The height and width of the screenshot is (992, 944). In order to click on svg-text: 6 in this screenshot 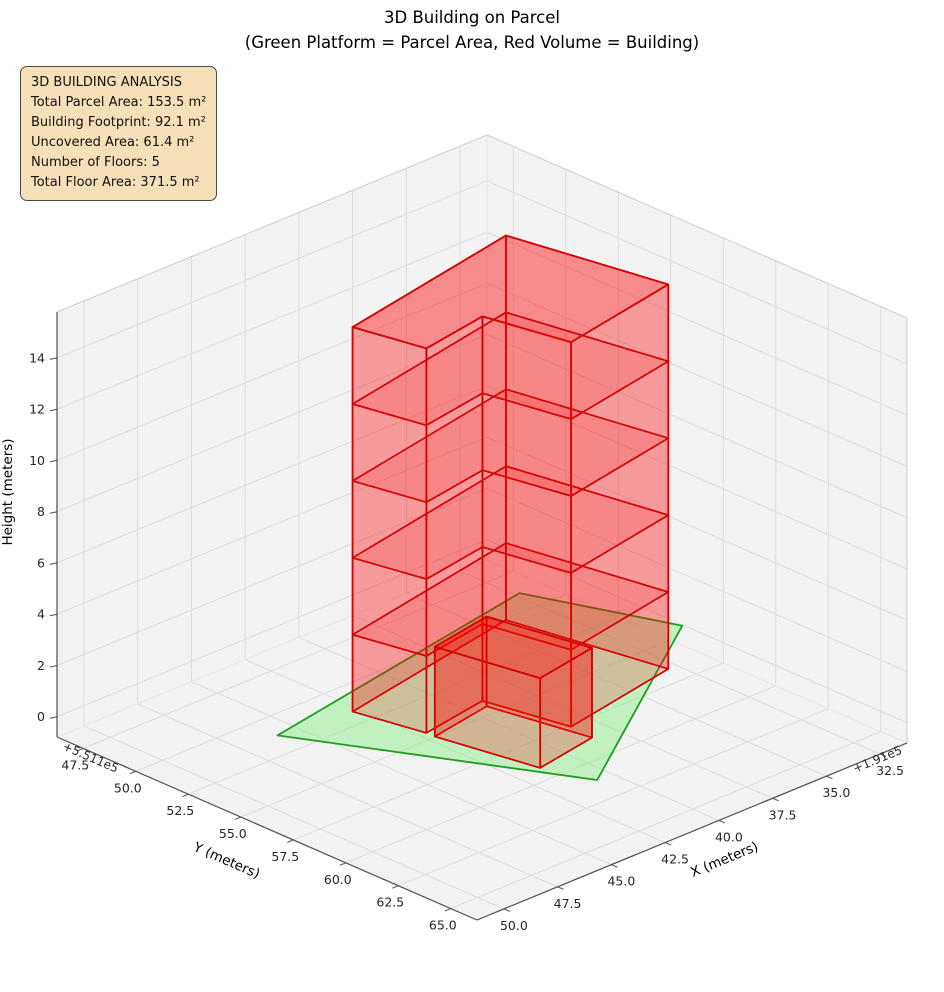, I will do `click(41, 562)`.